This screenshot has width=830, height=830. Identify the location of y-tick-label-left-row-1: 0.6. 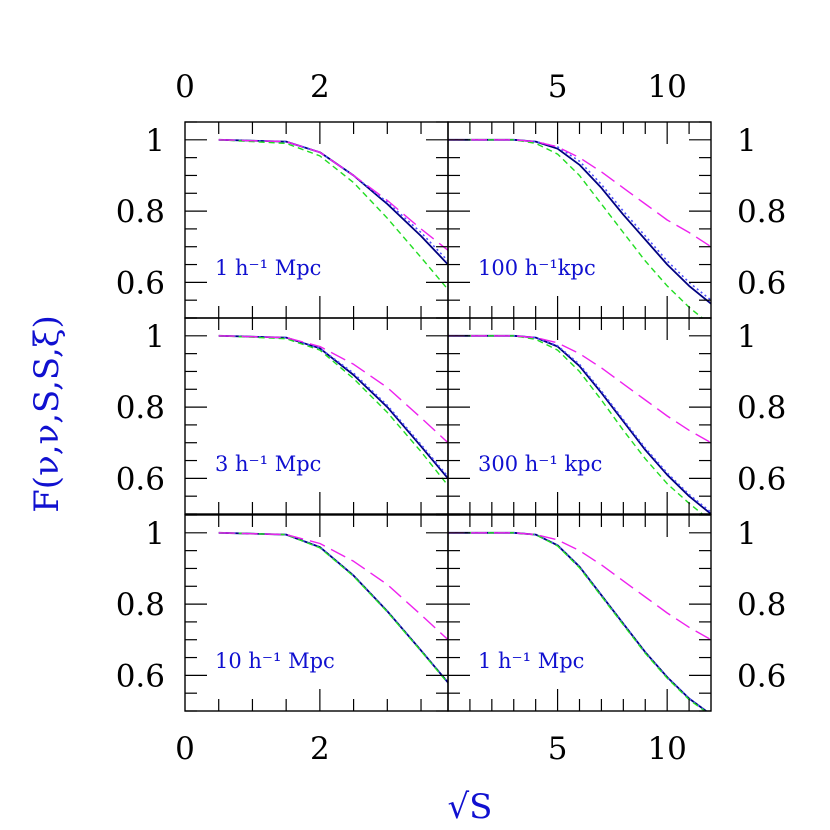
(140, 283).